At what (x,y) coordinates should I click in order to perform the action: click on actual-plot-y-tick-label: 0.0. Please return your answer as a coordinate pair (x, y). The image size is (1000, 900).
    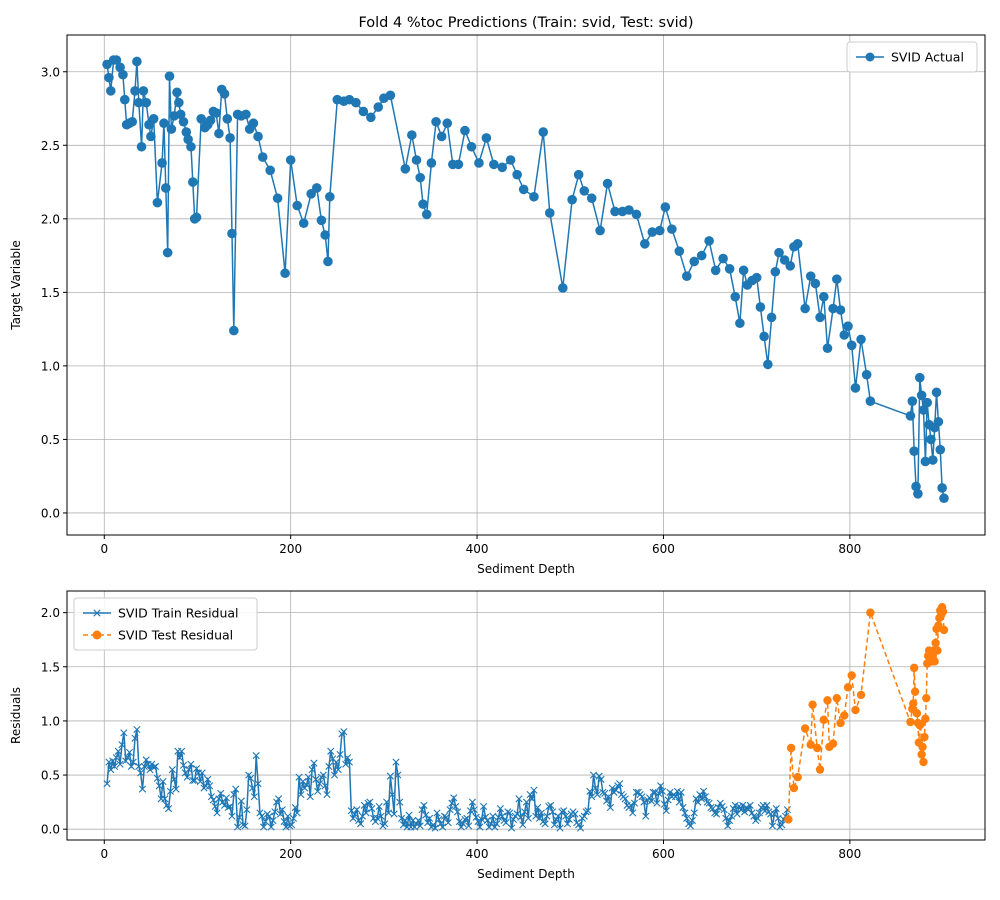
    Looking at the image, I should click on (50, 513).